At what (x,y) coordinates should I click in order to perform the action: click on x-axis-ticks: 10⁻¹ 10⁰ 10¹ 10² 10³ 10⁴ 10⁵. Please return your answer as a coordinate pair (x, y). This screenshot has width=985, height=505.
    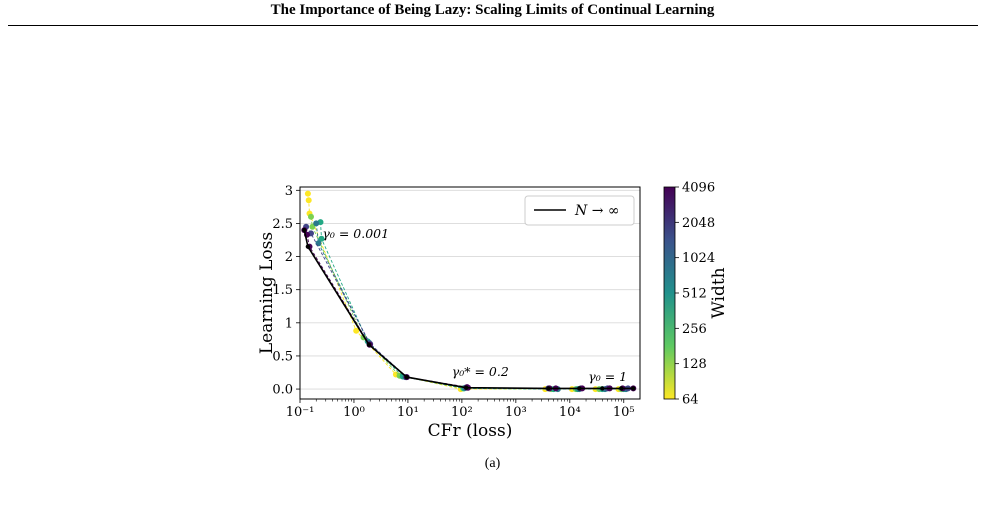
    Looking at the image, I should click on (460, 409).